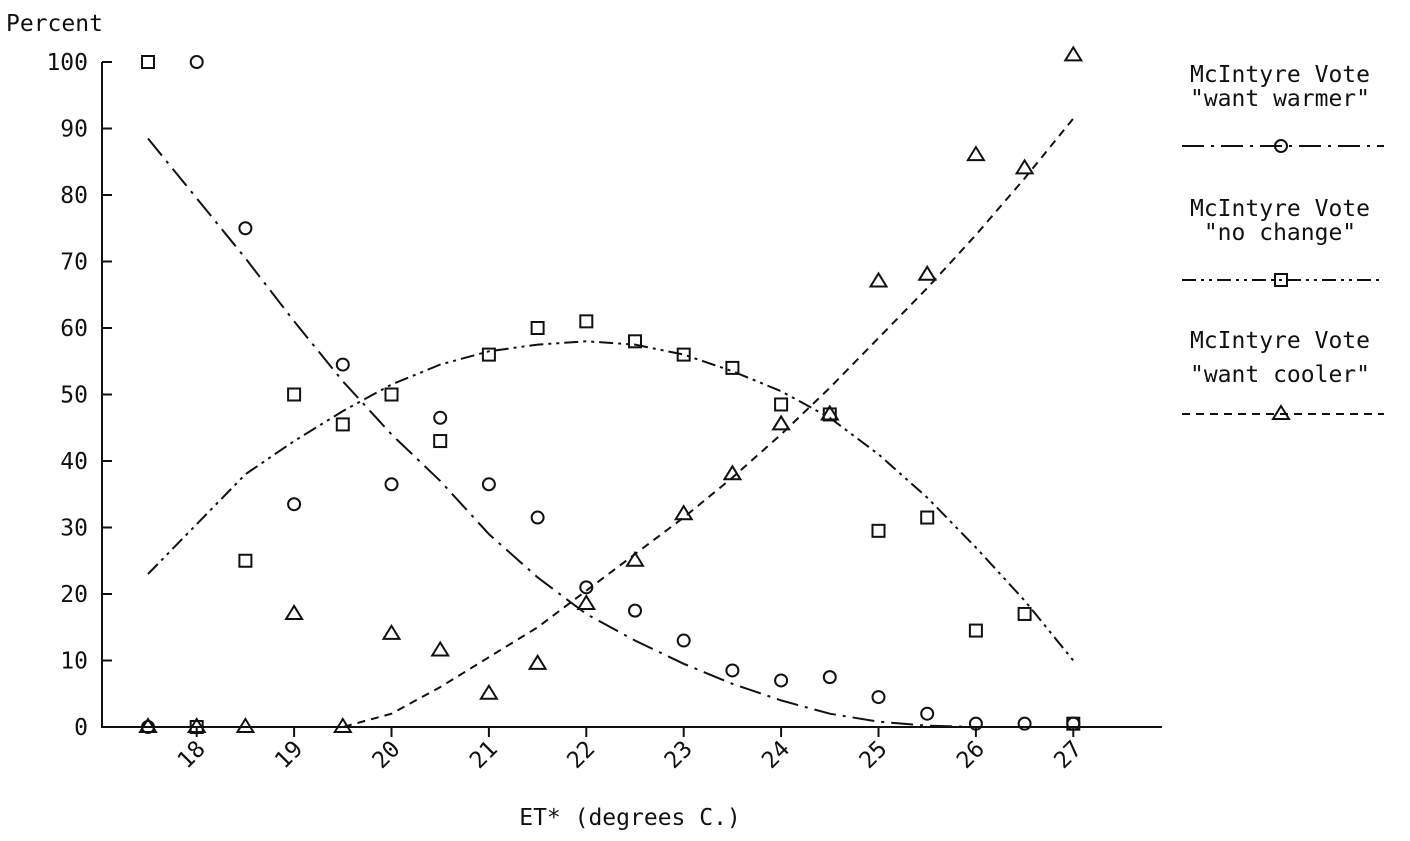  What do you see at coordinates (74, 263) in the screenshot?
I see `y-tick-label: 70` at bounding box center [74, 263].